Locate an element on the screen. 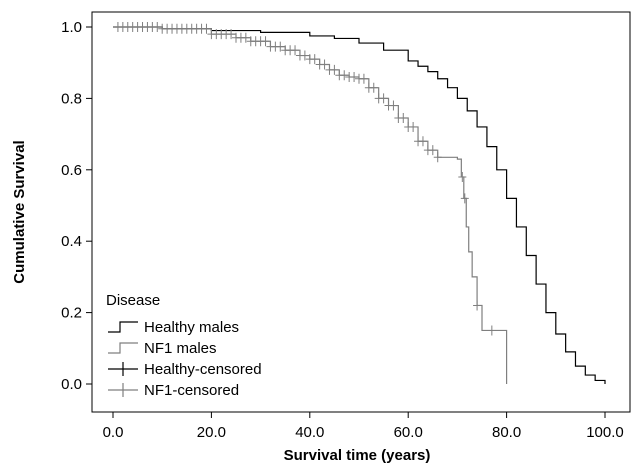 The image size is (644, 471). legend-title: Disease is located at coordinates (133, 300).